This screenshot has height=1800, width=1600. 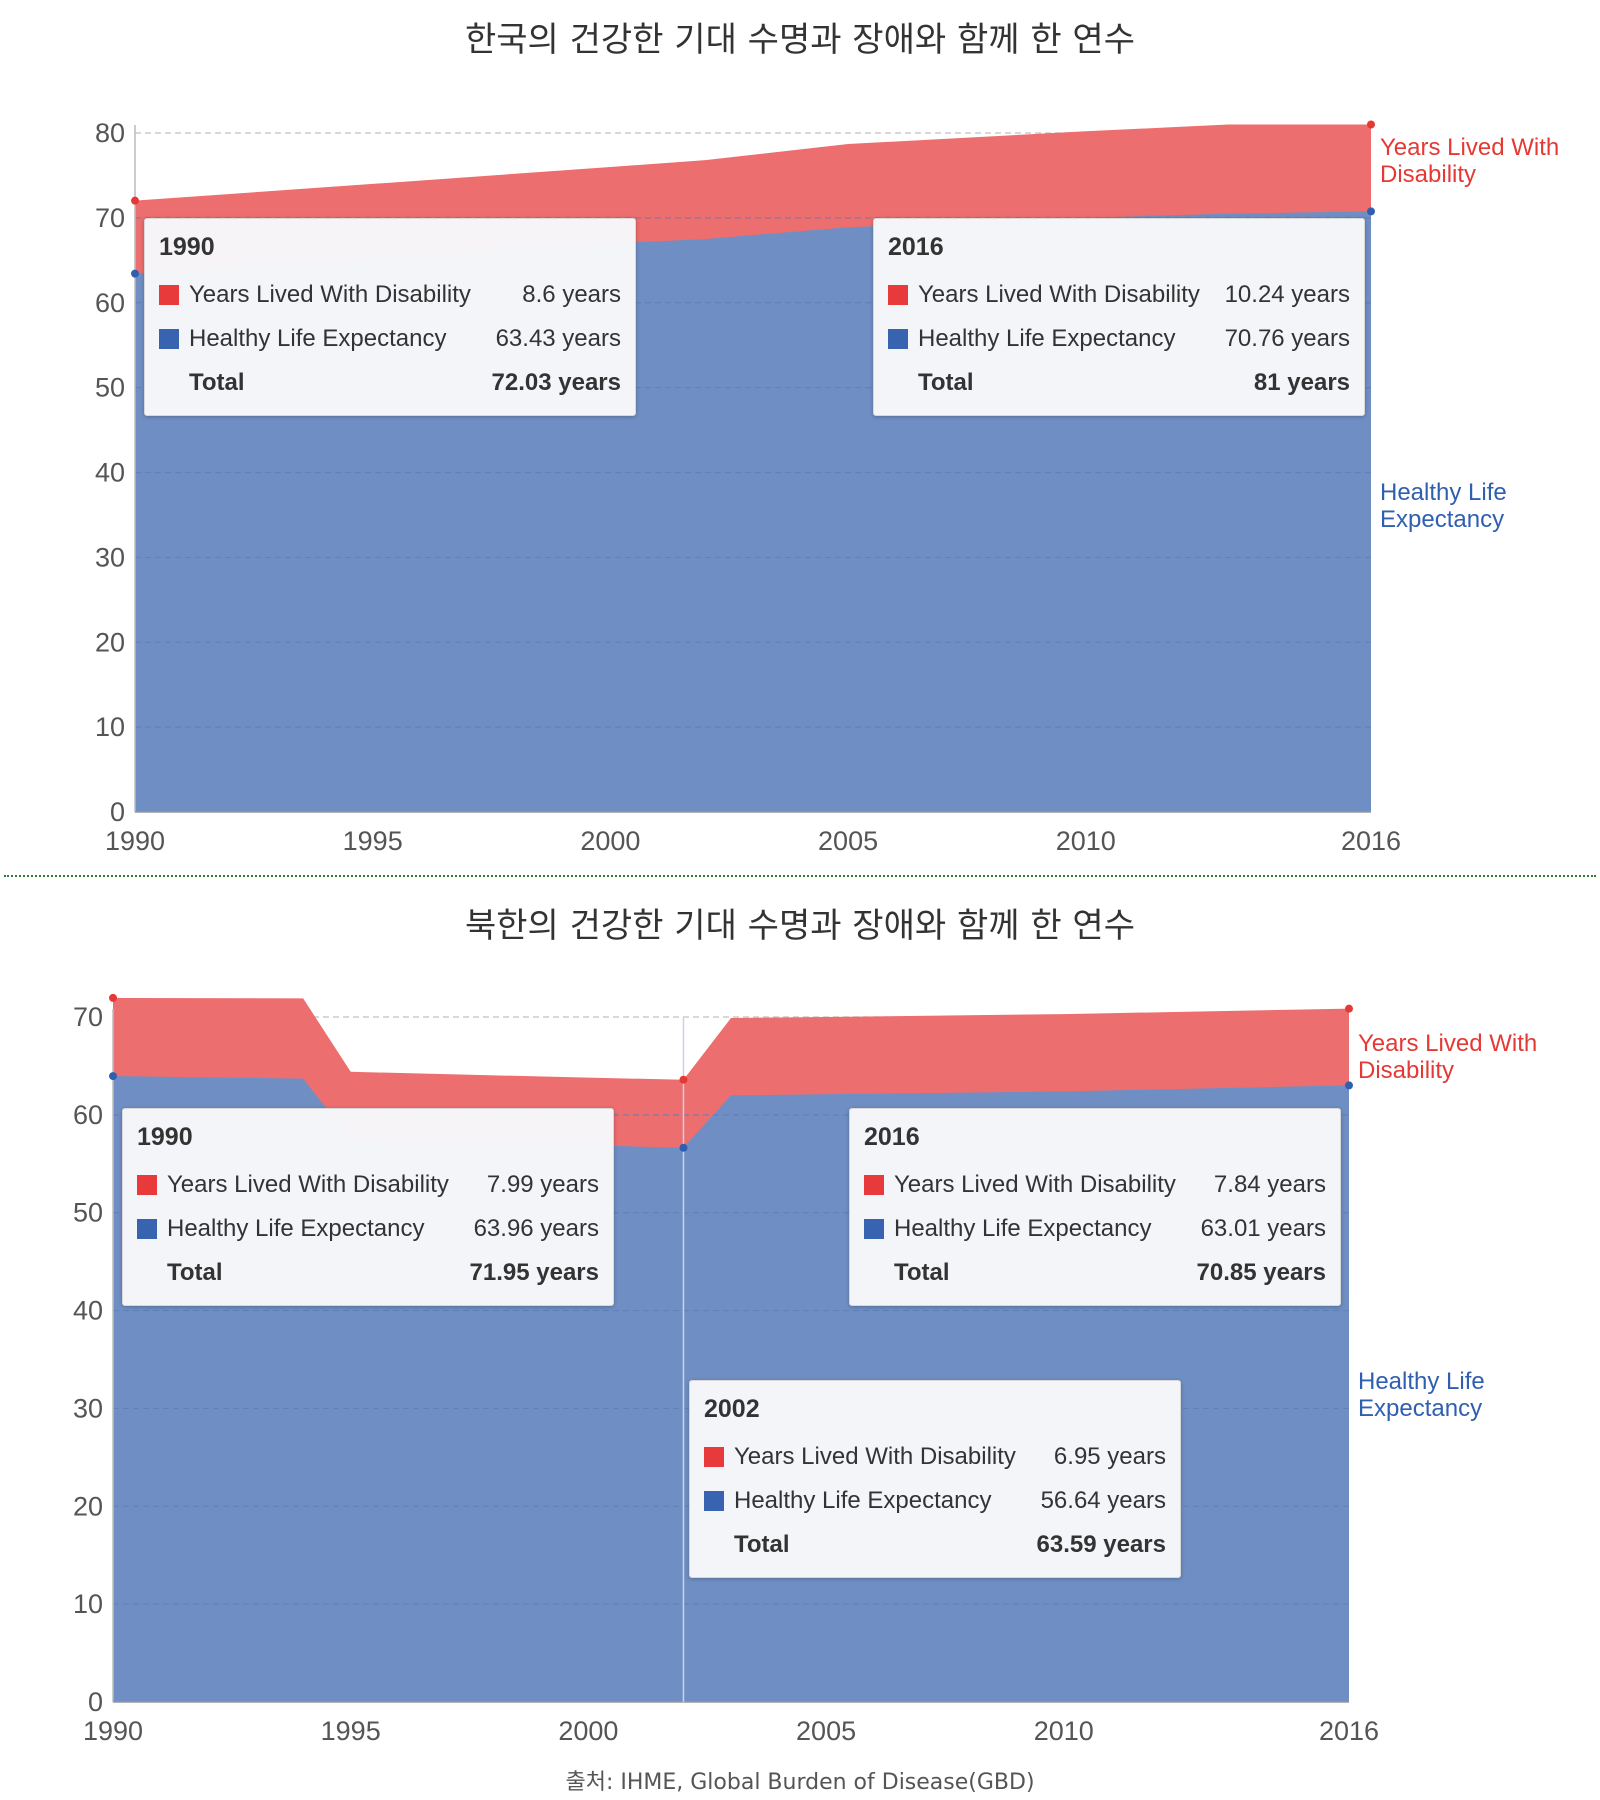 I want to click on tooltip-row-yld: Years Lived With Disability 10.24 years, so click(x=1119, y=295).